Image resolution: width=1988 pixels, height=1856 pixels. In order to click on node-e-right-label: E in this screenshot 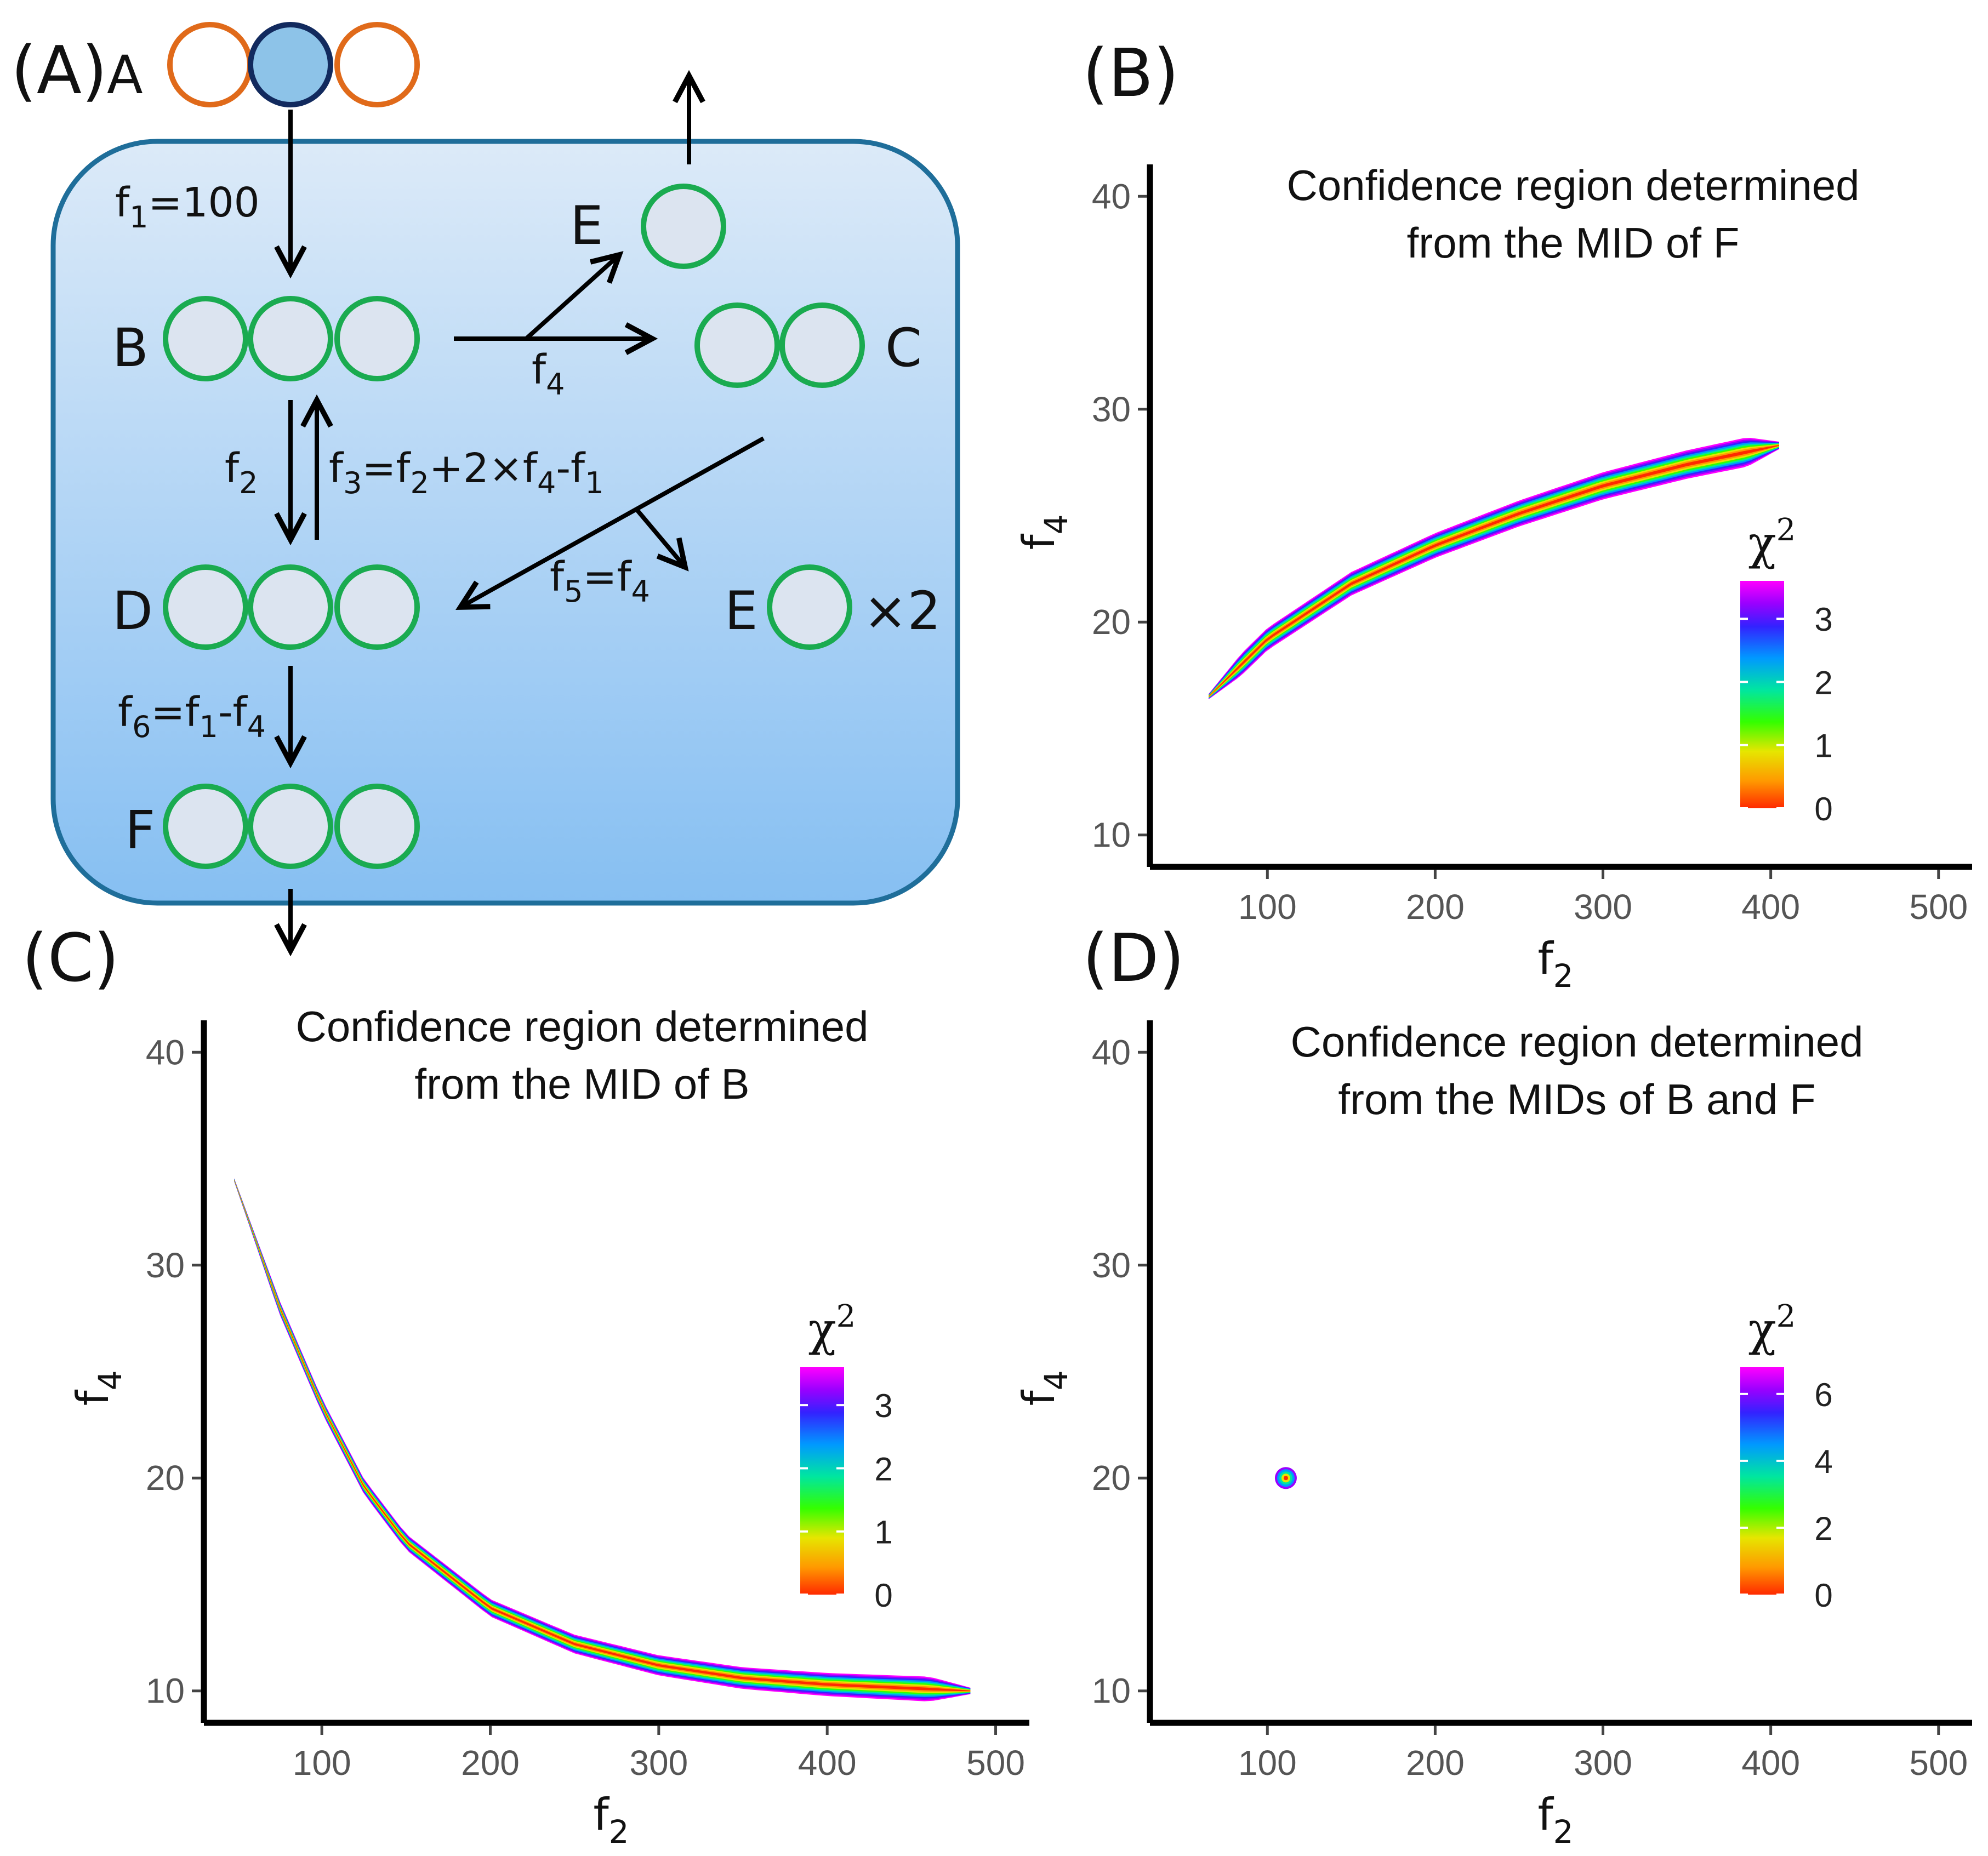, I will do `click(741, 611)`.